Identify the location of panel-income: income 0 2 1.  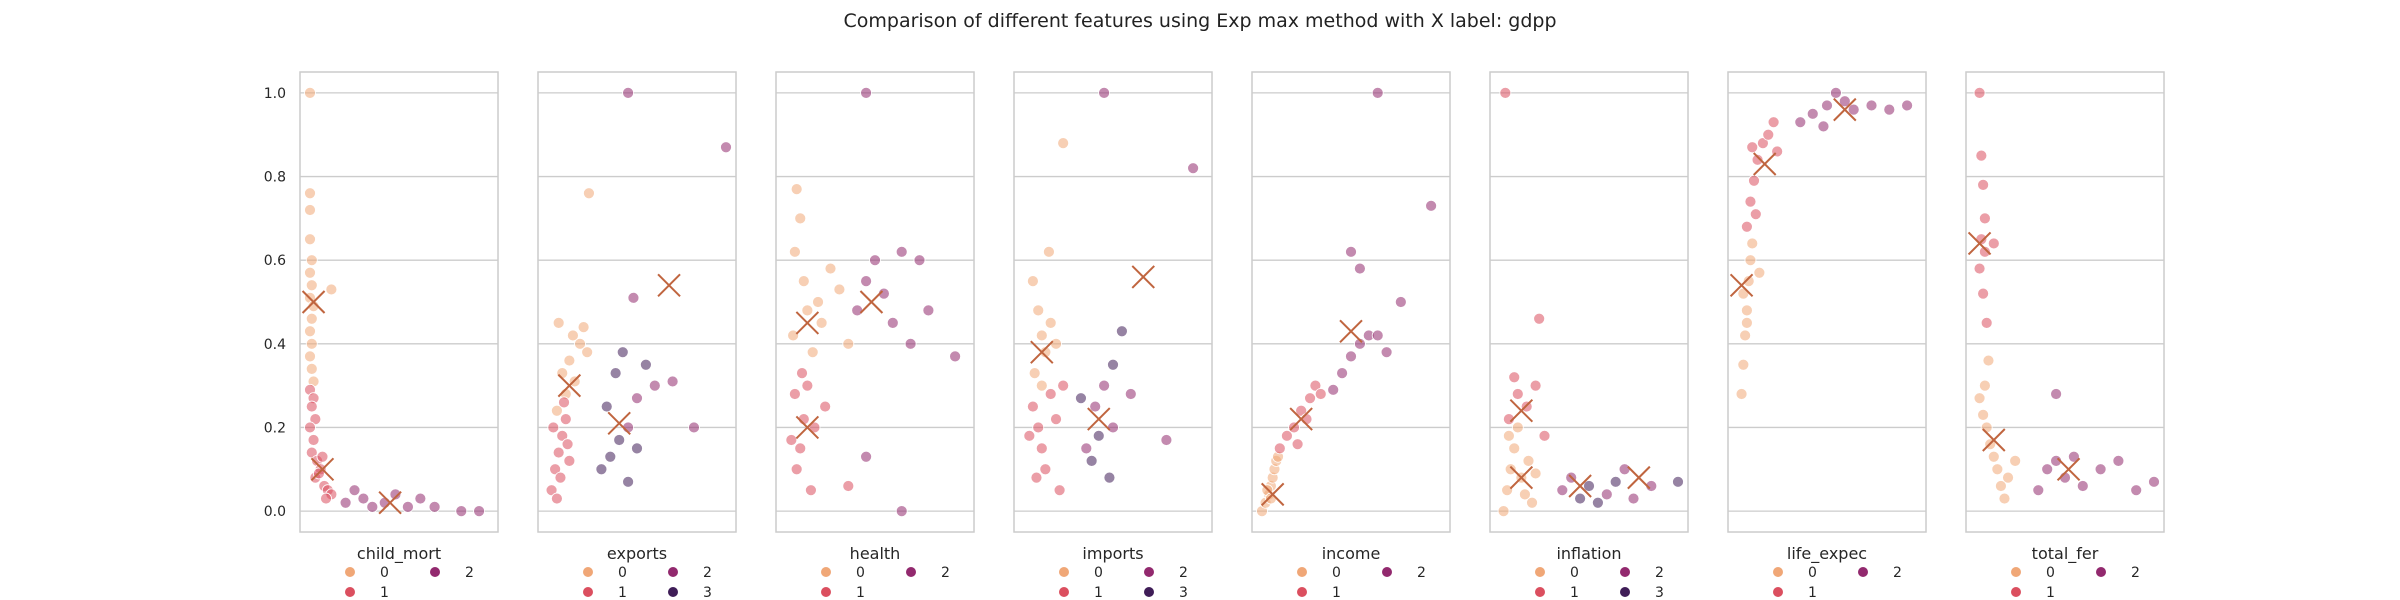
(1351, 335).